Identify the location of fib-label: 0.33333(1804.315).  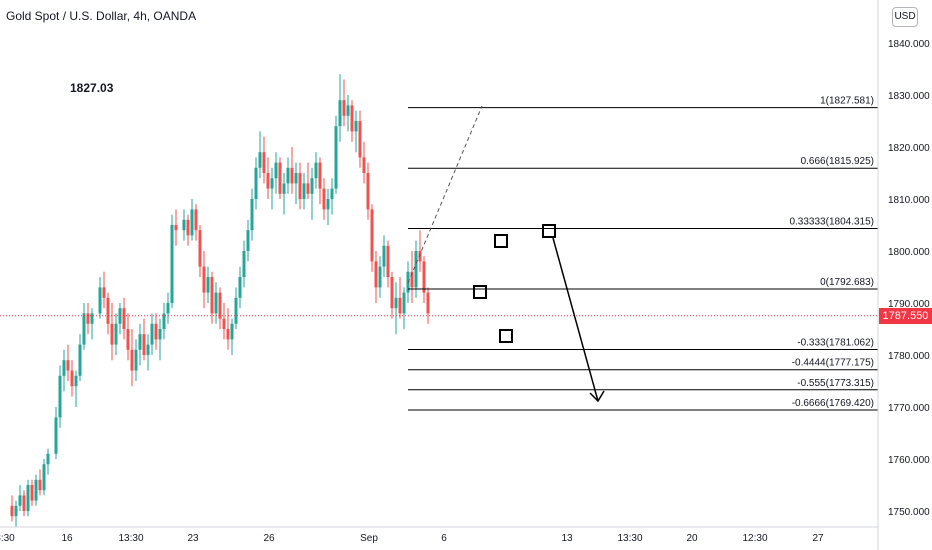
(831, 222).